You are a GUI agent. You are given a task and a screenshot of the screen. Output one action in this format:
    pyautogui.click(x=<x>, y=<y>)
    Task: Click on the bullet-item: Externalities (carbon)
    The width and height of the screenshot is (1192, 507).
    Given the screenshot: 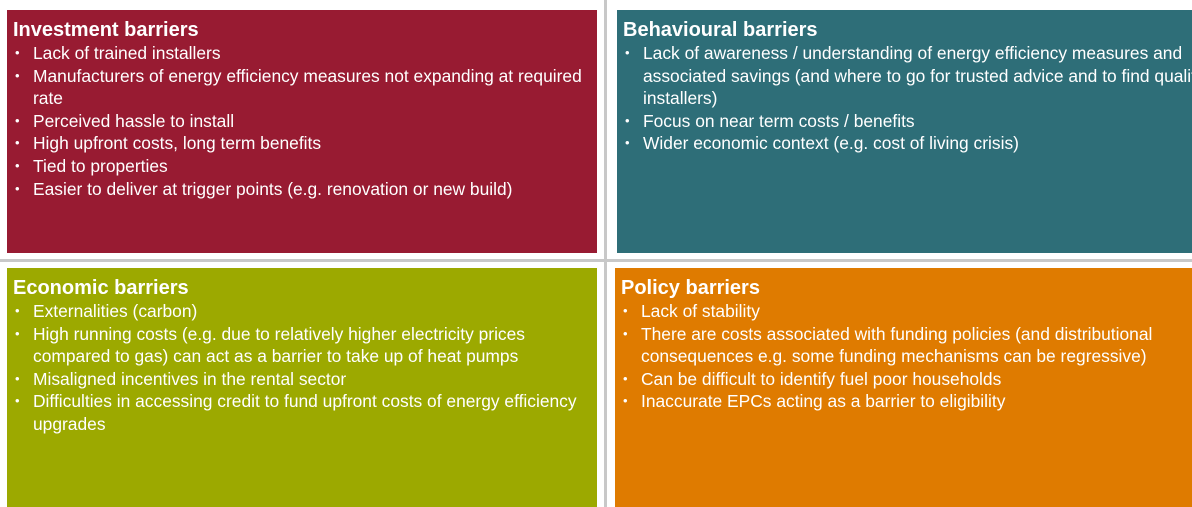 What is the action you would take?
    pyautogui.click(x=298, y=311)
    